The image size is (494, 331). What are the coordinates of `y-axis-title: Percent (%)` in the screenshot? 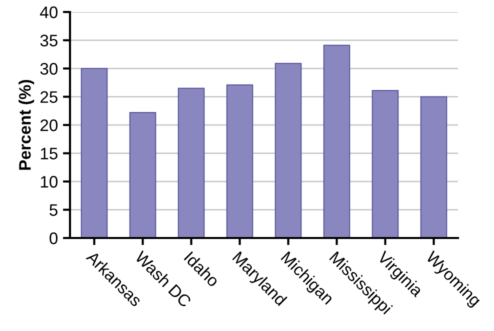 It's located at (26, 125).